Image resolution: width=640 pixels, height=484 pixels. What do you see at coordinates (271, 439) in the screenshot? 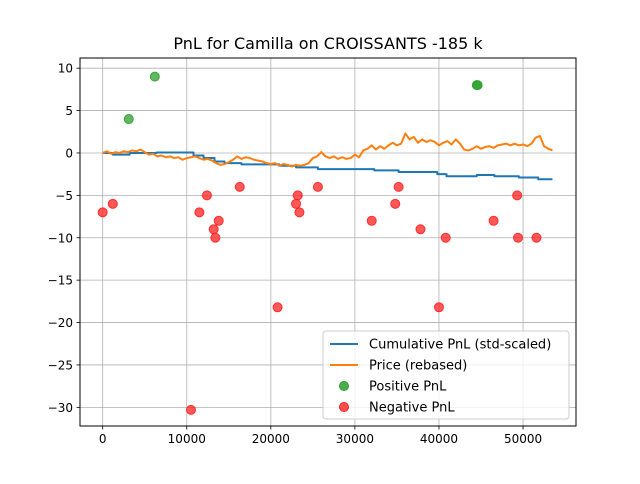
I see `x-tick-label: 20000` at bounding box center [271, 439].